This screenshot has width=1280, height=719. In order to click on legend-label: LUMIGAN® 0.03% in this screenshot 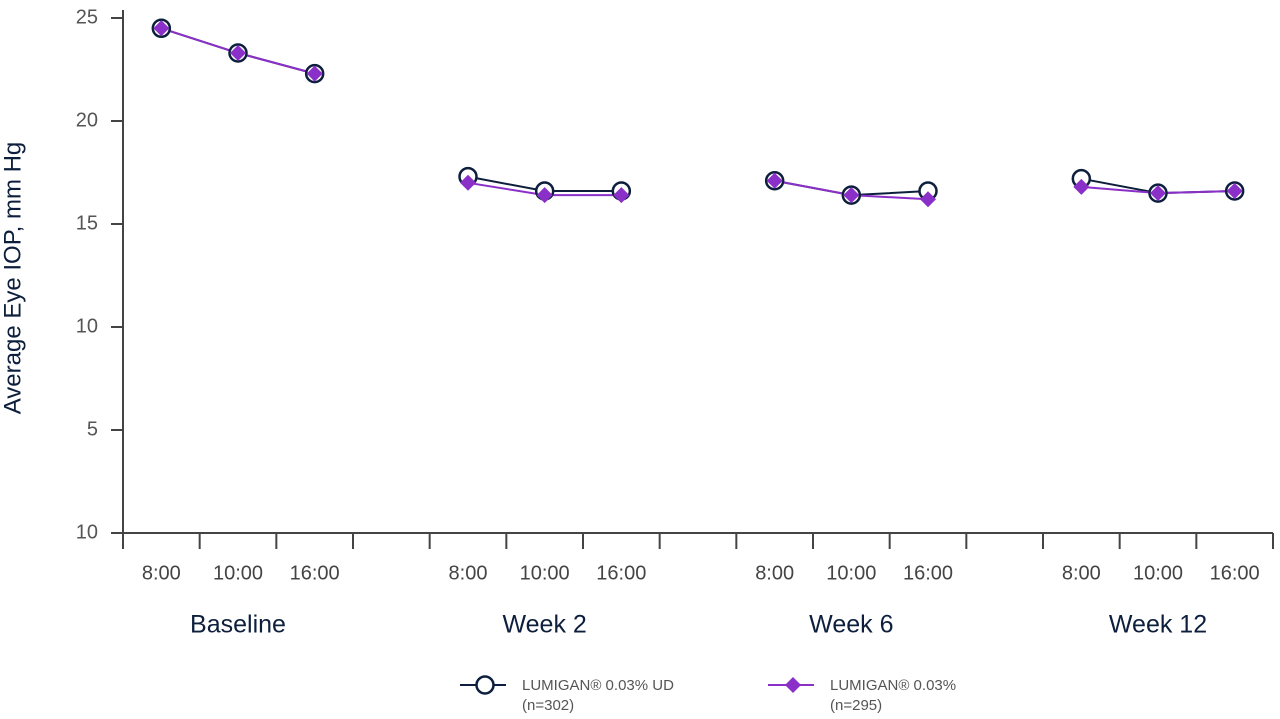, I will do `click(893, 685)`.